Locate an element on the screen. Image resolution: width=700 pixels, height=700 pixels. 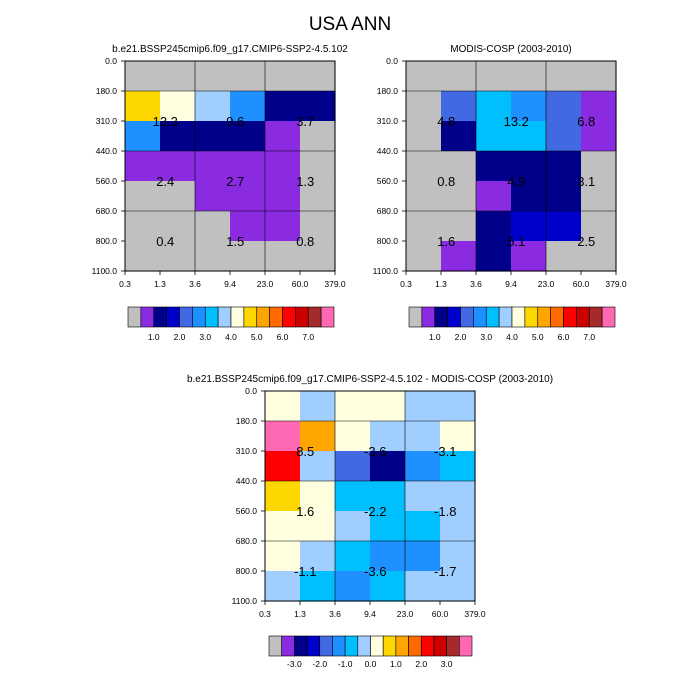
cell-value-label: 2.4 is located at coordinates (165, 181).